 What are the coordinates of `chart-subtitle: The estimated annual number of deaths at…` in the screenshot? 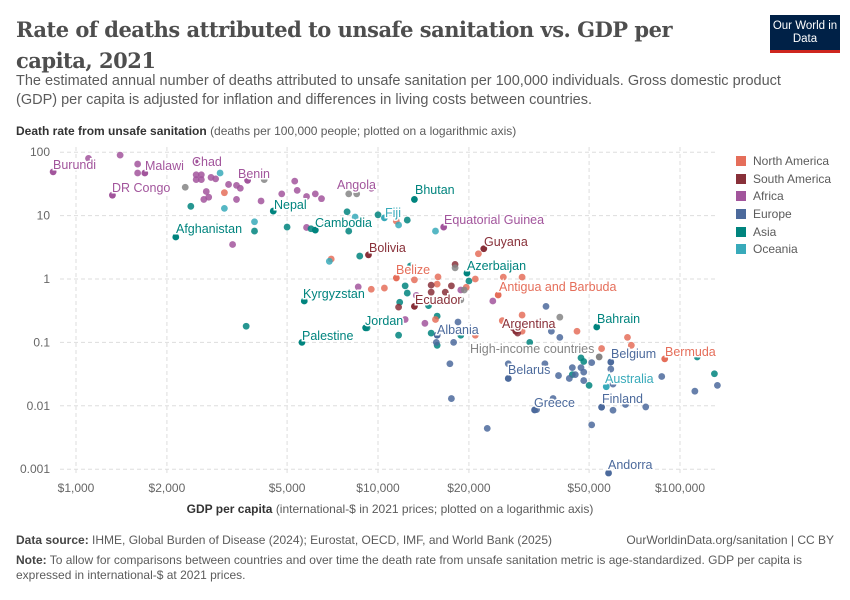 It's located at (398, 90).